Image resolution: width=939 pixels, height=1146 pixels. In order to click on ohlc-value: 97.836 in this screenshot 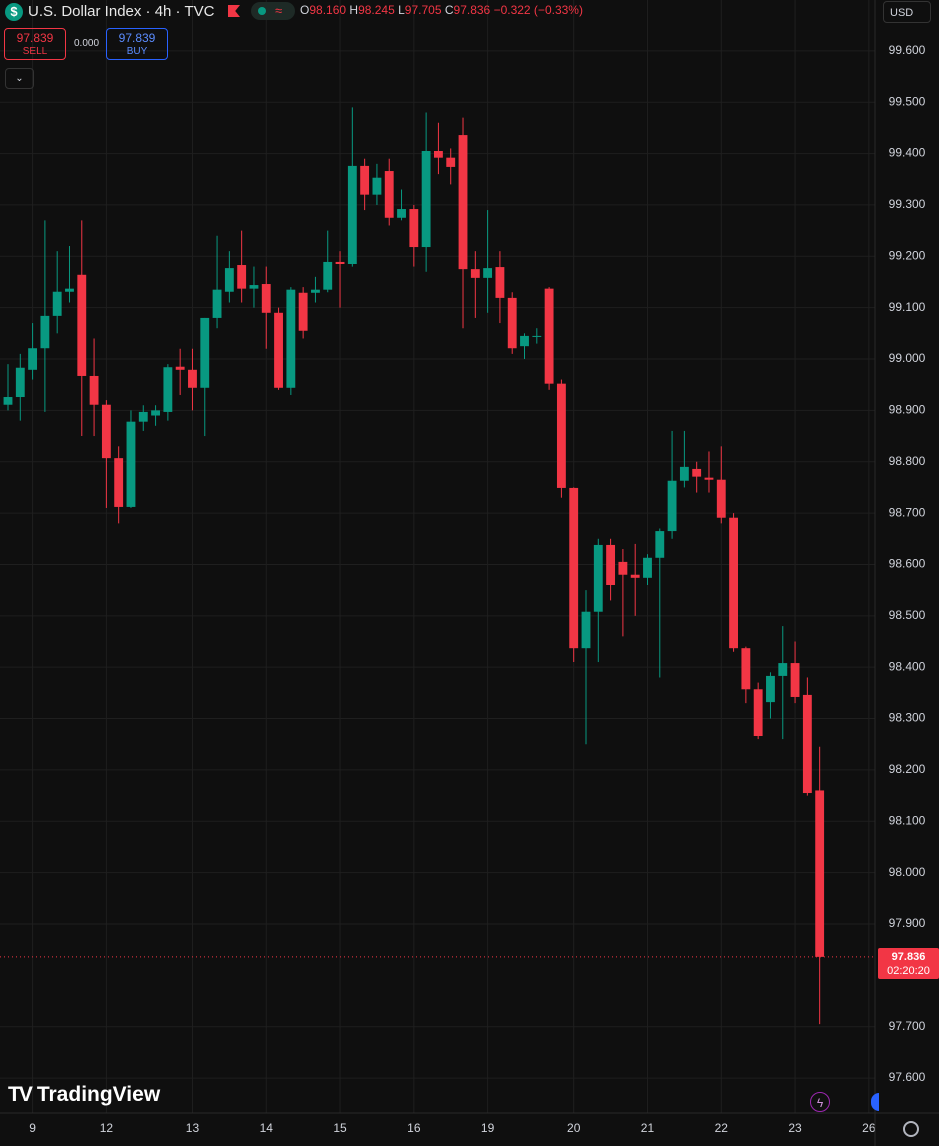, I will do `click(472, 10)`.